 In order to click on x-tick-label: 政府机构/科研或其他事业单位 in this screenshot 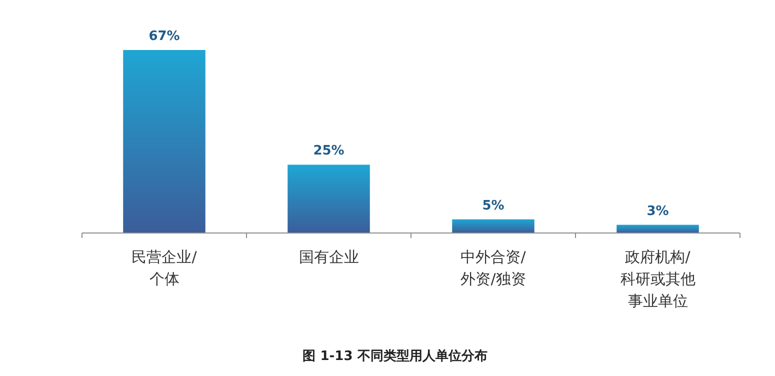, I will do `click(658, 279)`.